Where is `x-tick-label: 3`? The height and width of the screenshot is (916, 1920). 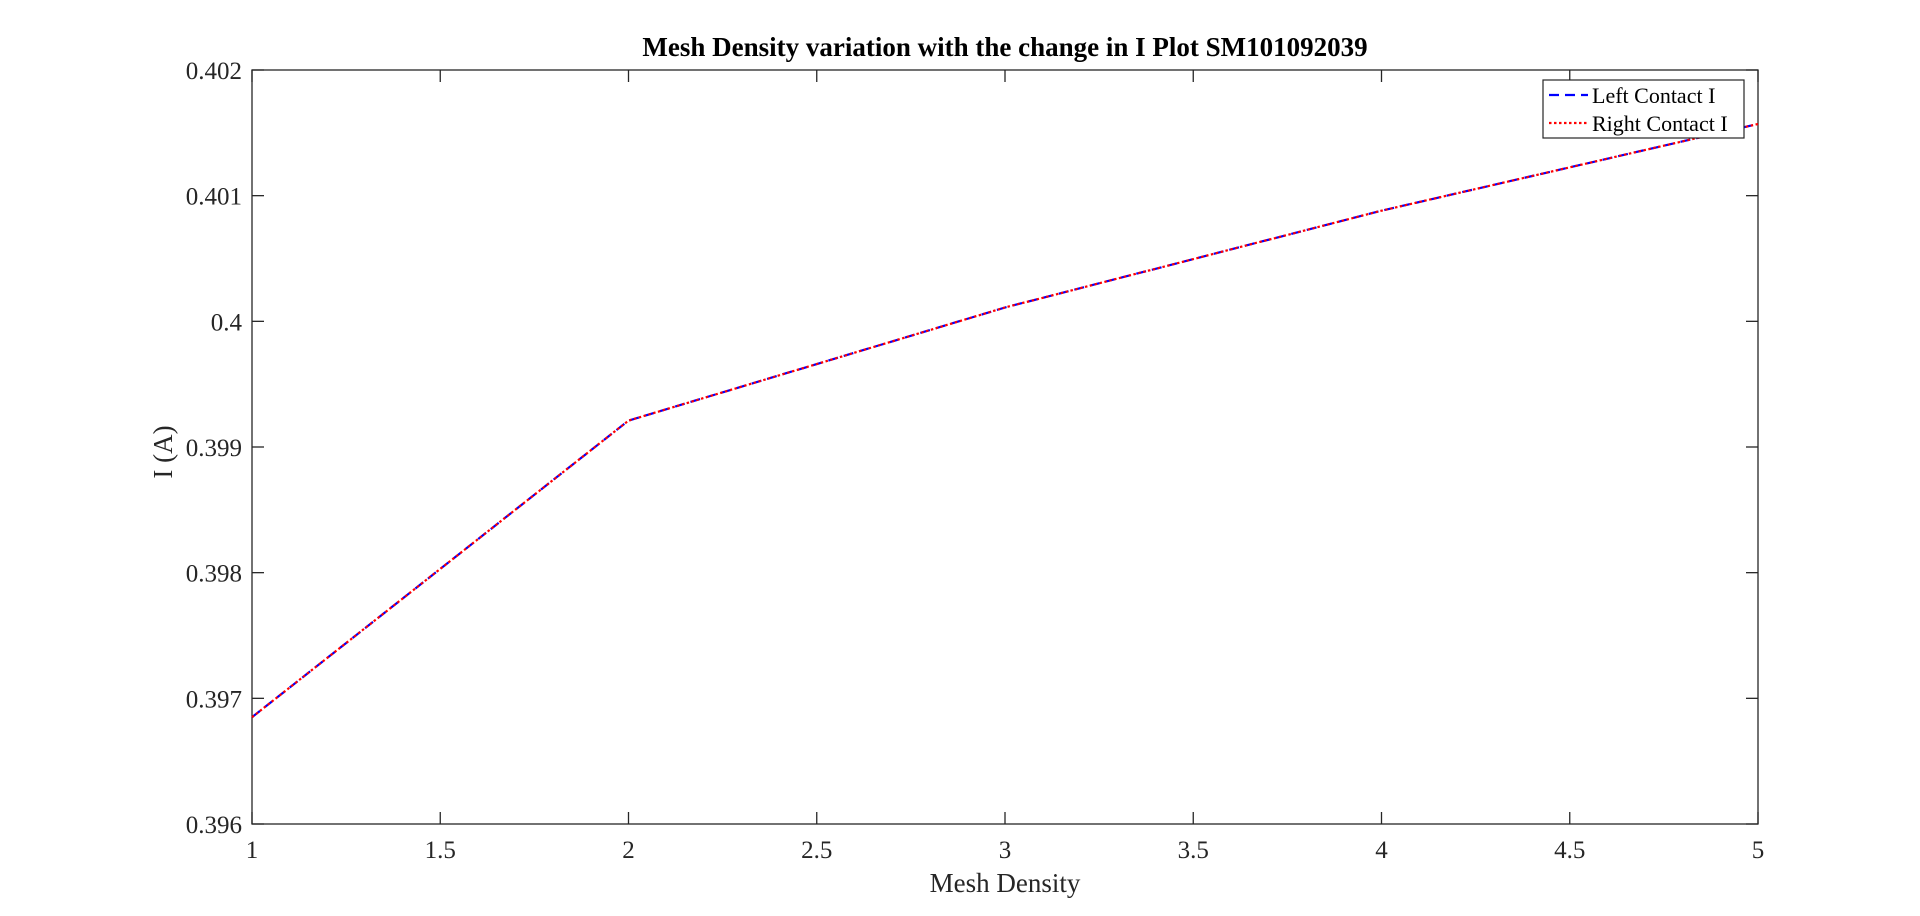
x-tick-label: 3 is located at coordinates (1005, 850).